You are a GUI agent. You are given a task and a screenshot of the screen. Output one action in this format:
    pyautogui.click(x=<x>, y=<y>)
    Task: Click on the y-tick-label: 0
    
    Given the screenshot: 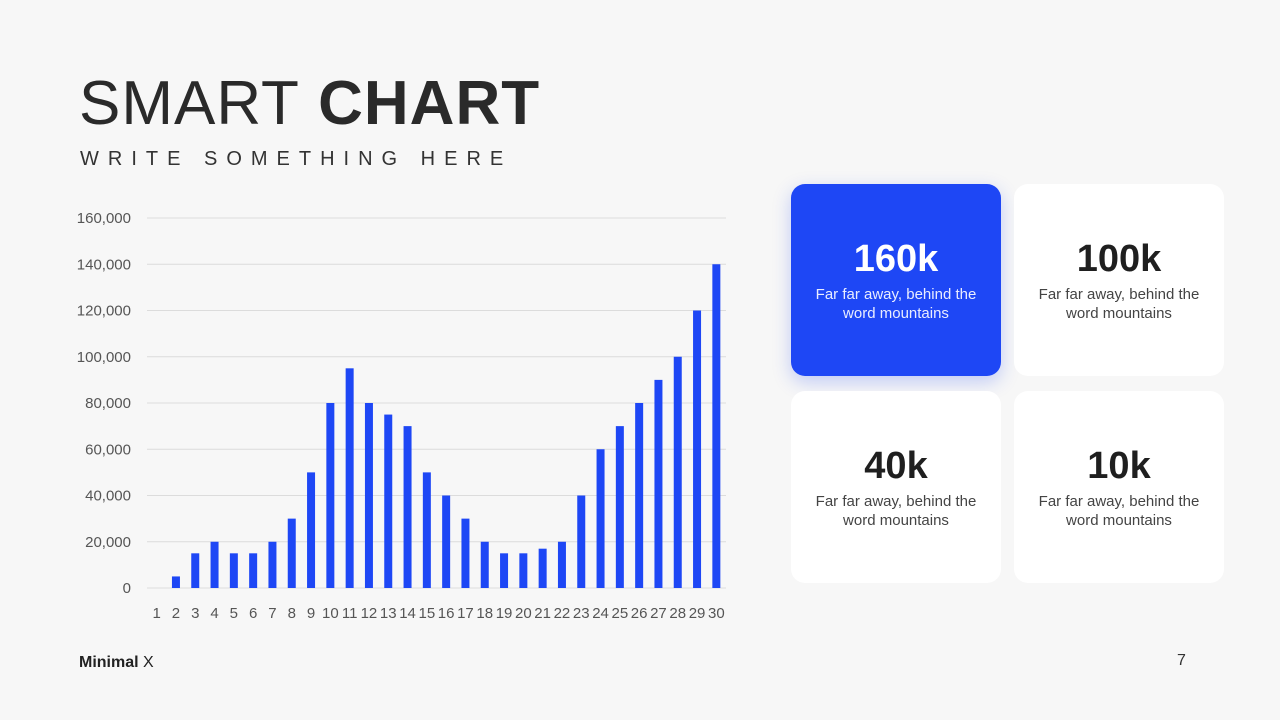 What is the action you would take?
    pyautogui.click(x=127, y=588)
    